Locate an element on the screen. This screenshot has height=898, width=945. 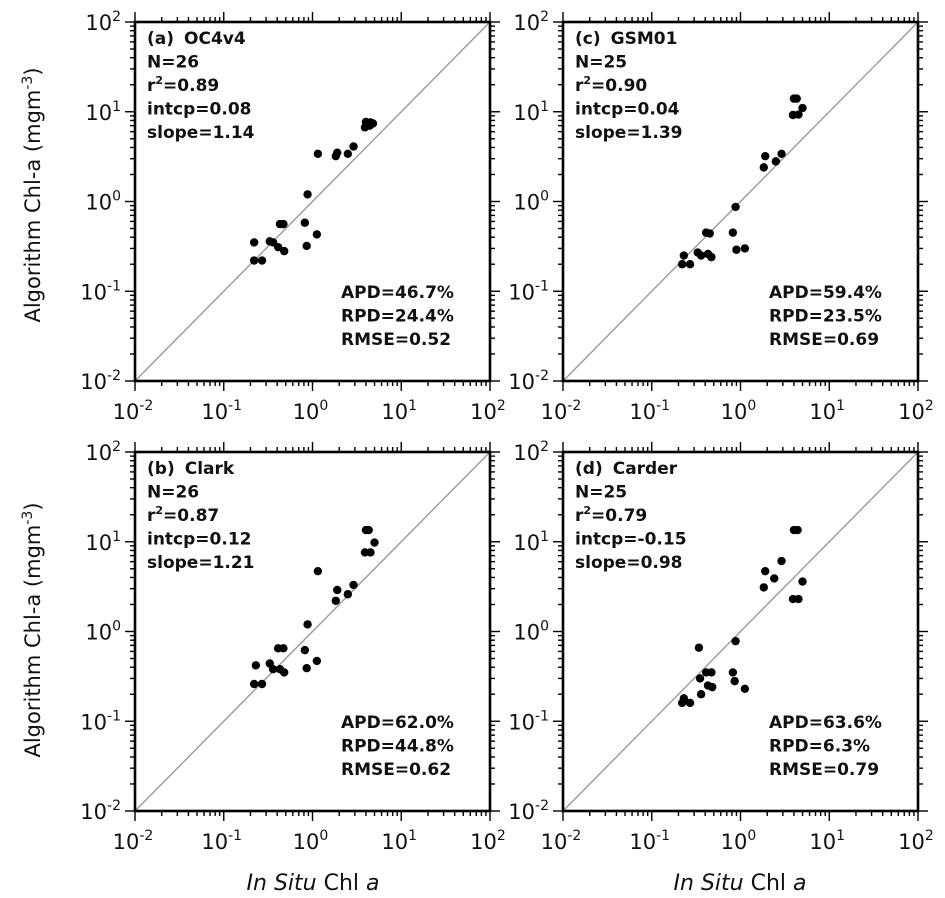
stat-r2: r2=0.87 is located at coordinates (183, 515).